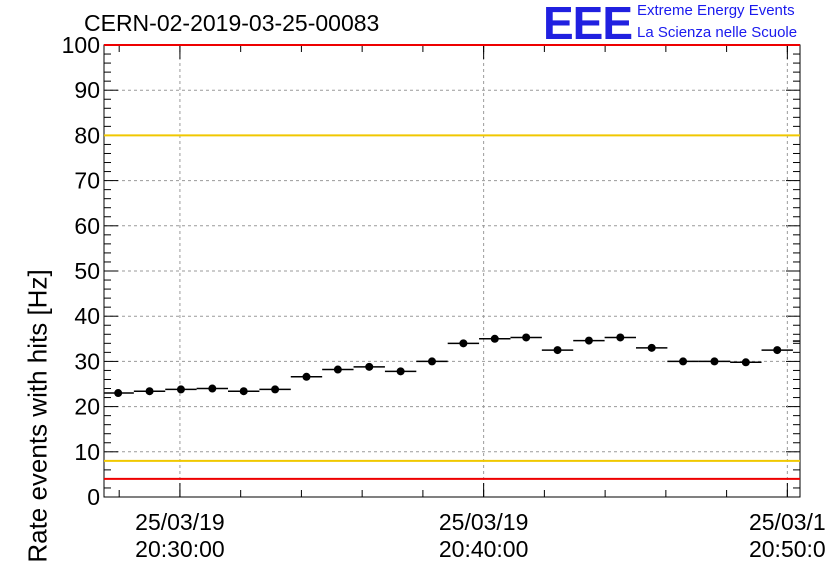 The height and width of the screenshot is (572, 836). I want to click on x-tick-label-time: 20:30:00, so click(180, 549).